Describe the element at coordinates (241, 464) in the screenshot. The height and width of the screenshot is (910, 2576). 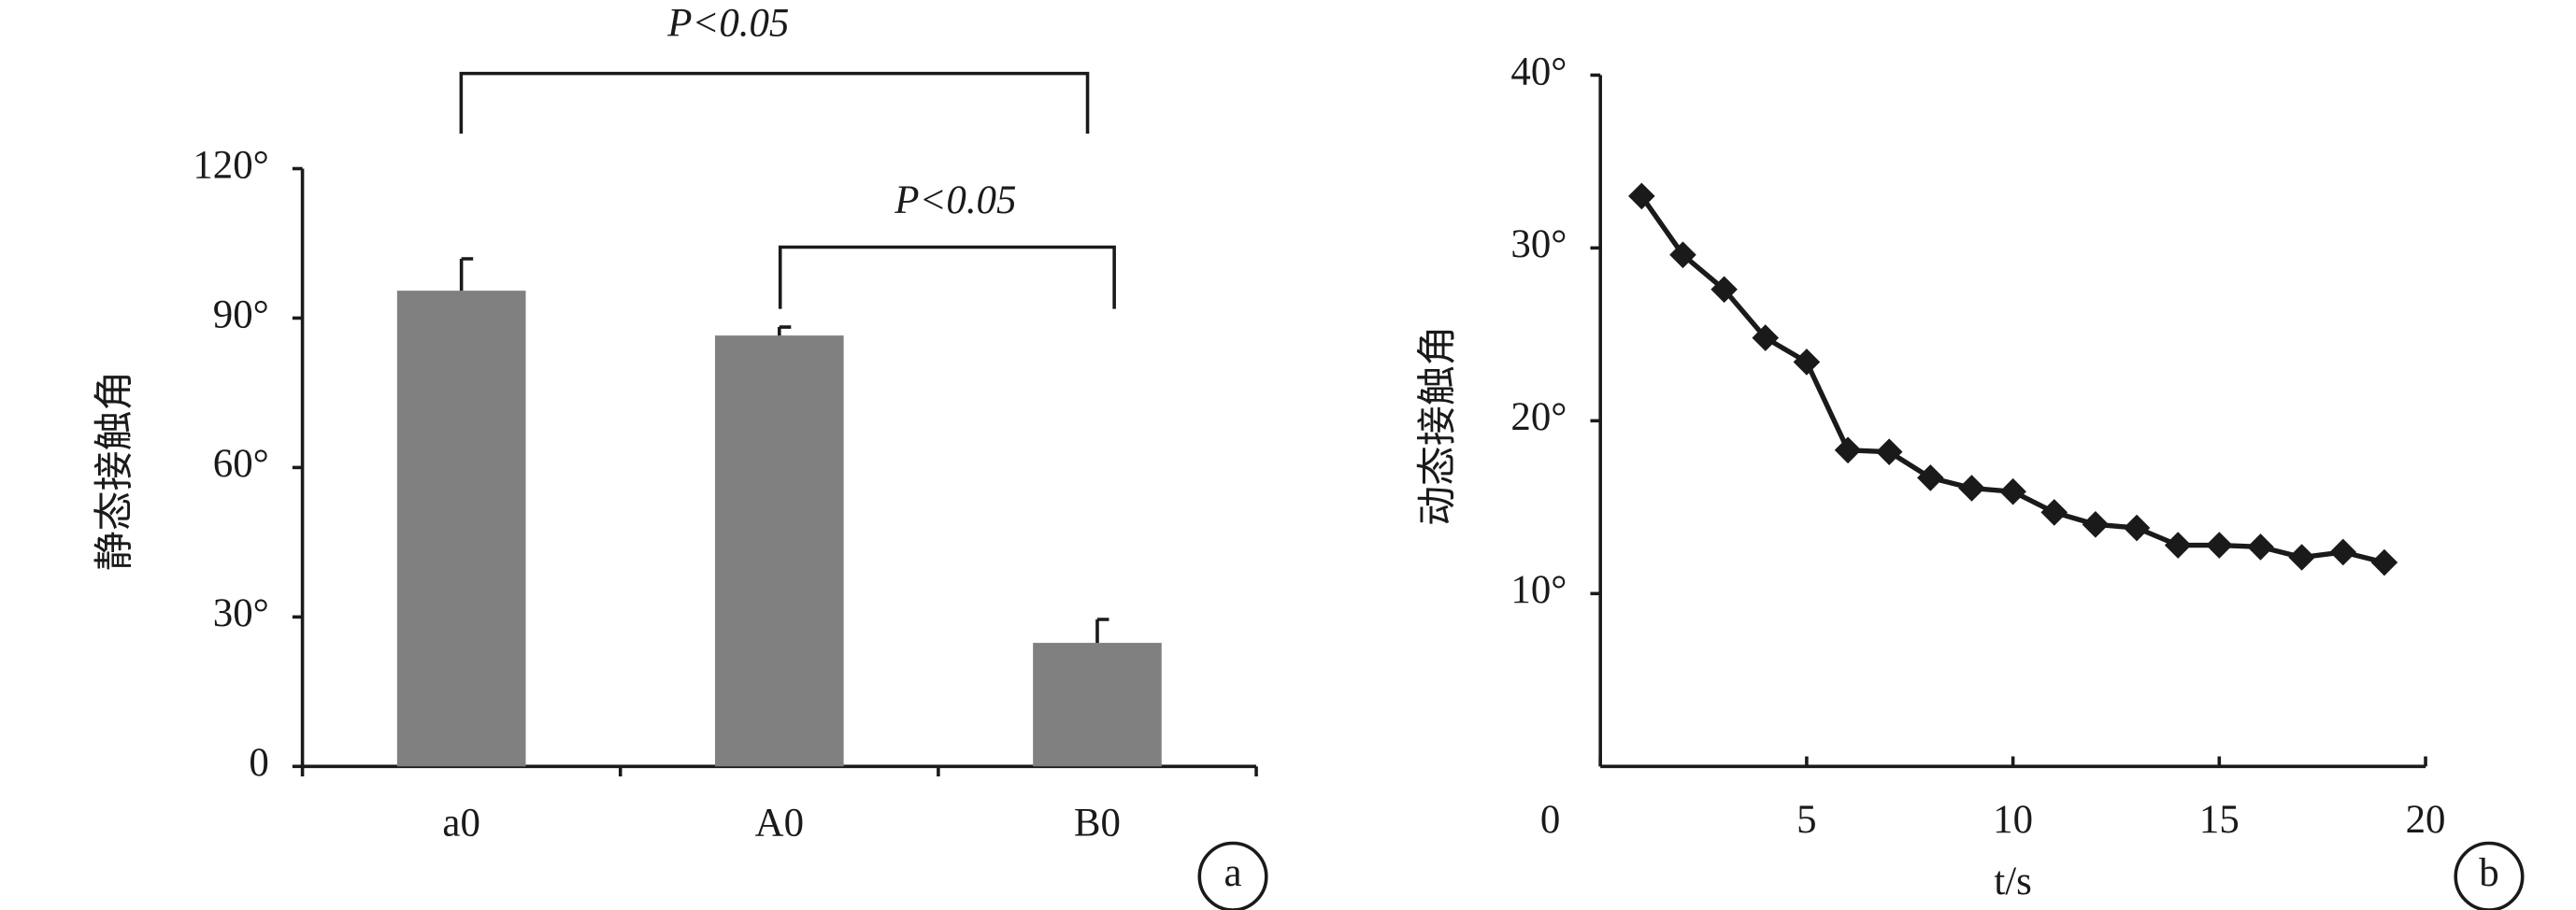
I see `y-tick-label: 60°` at that location.